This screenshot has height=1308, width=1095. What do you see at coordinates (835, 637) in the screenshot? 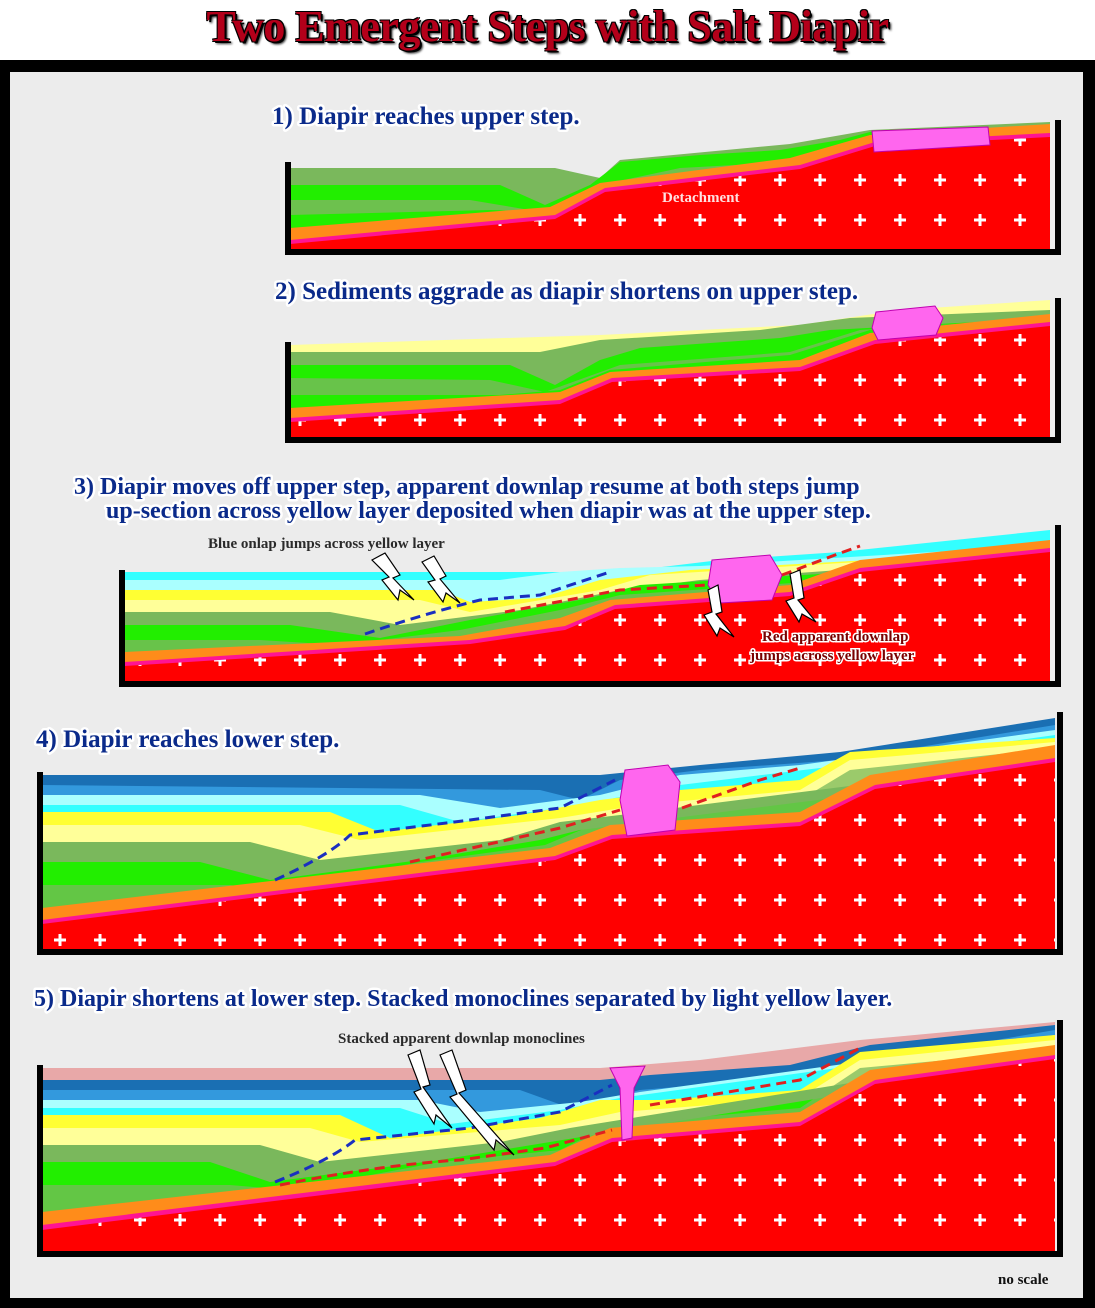
I see `red-downlap-note-line1: Red apparent downlap` at bounding box center [835, 637].